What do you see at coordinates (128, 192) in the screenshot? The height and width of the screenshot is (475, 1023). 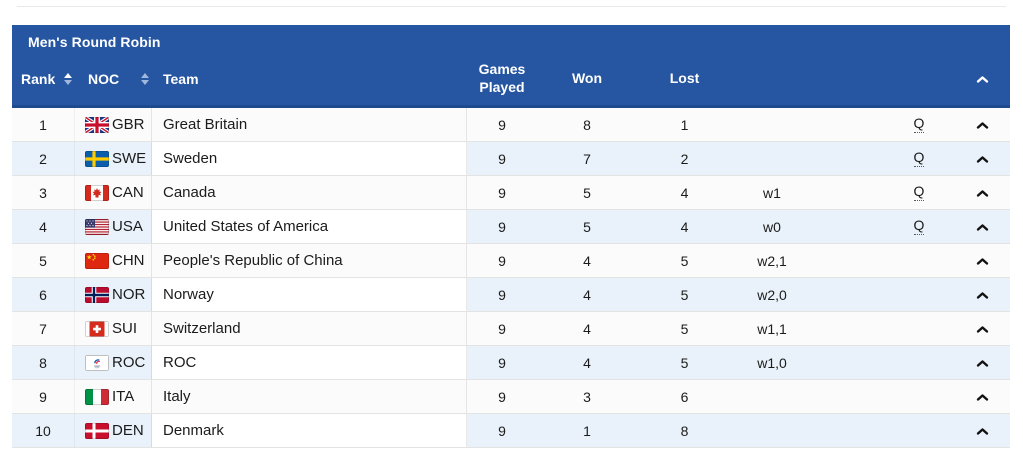 I see `noc-code: CAN` at bounding box center [128, 192].